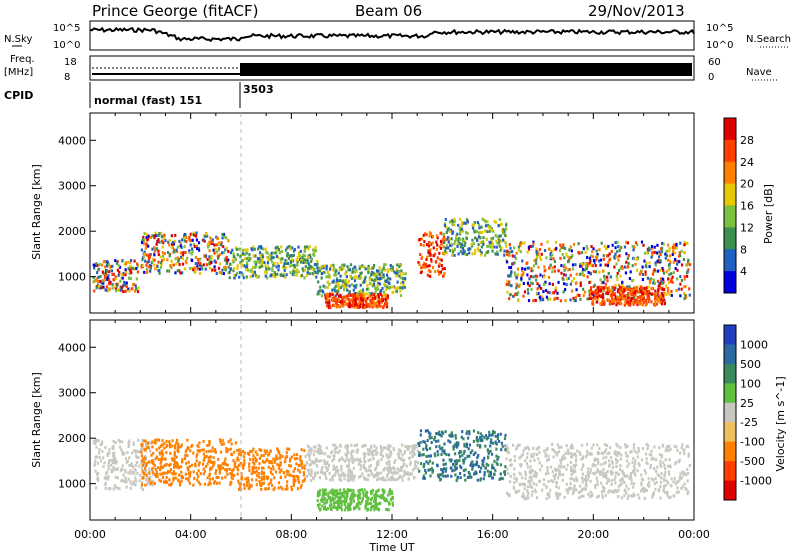 The width and height of the screenshot is (800, 558). What do you see at coordinates (714, 62) in the screenshot?
I see `freq-right-tick-top: 60` at bounding box center [714, 62].